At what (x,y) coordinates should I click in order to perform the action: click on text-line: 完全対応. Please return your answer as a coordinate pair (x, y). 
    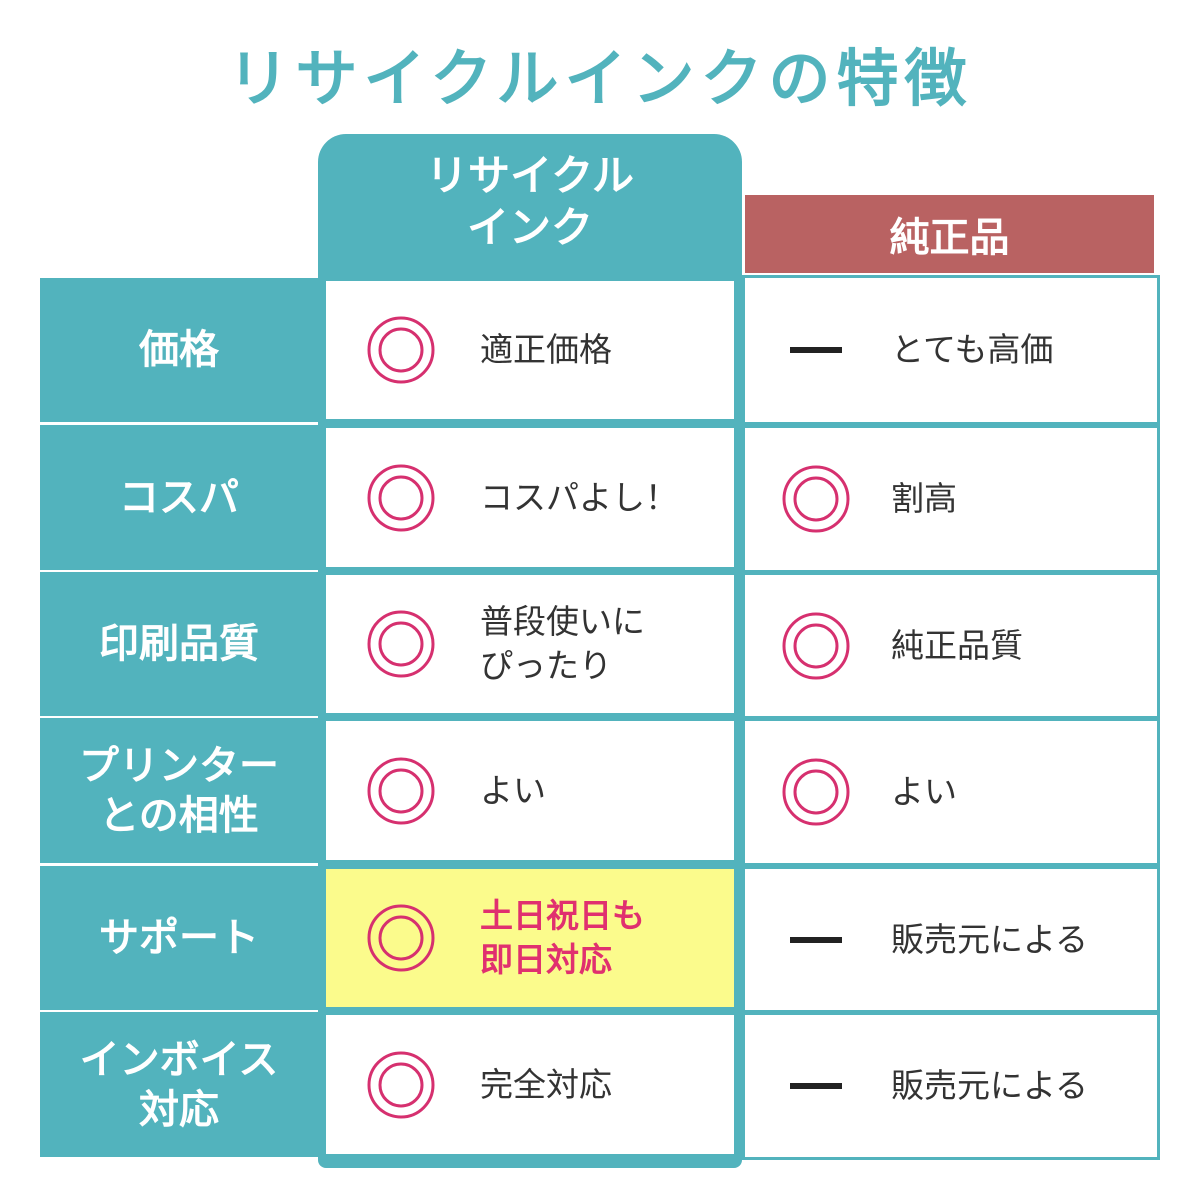
    Looking at the image, I should click on (546, 1084).